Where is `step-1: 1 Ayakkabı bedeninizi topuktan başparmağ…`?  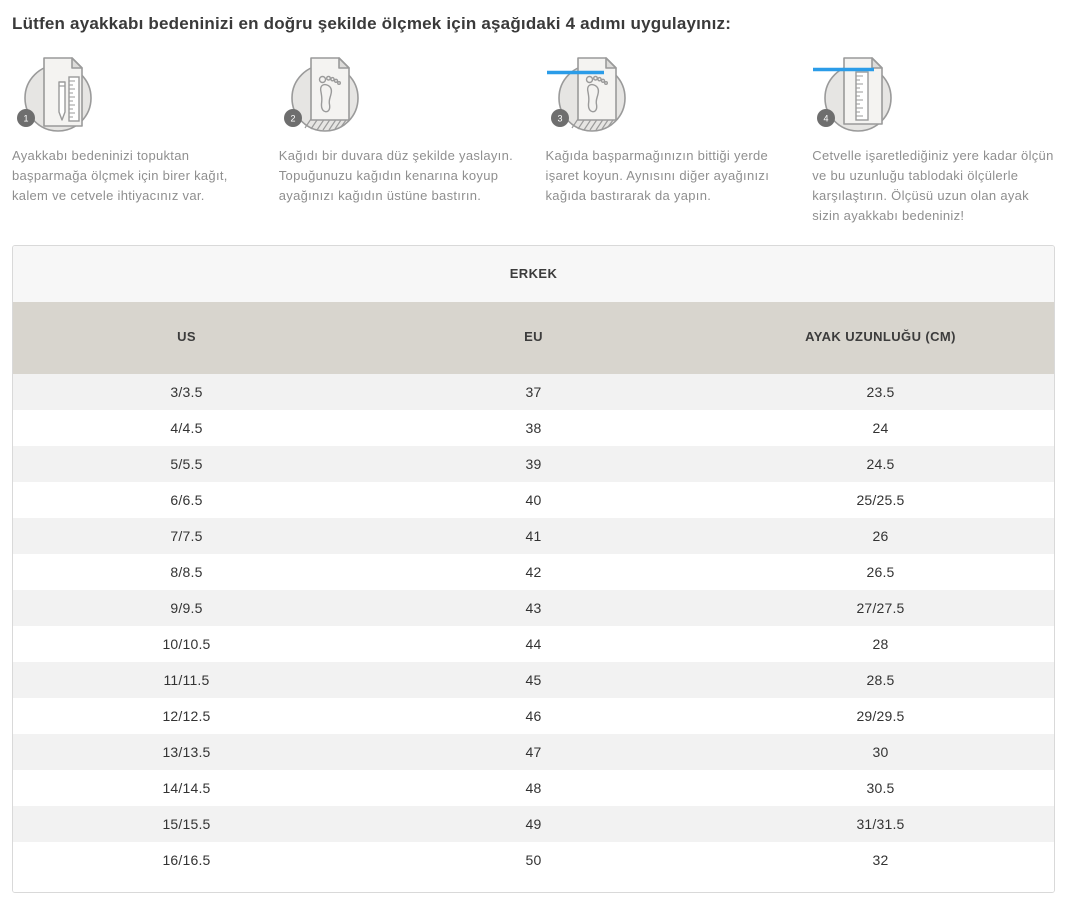 step-1: 1 Ayakkabı bedeninizi topuktan başparmağ… is located at coordinates (133, 139).